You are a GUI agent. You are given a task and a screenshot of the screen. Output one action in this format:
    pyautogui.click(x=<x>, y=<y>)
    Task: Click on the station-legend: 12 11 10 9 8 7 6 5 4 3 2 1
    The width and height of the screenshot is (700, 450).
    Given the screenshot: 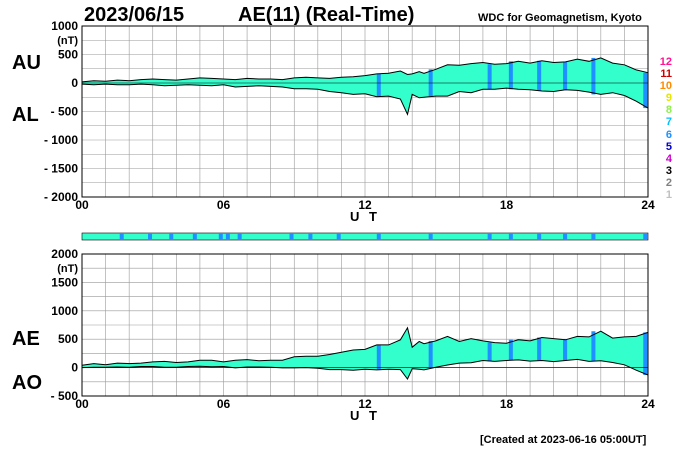 What is the action you would take?
    pyautogui.click(x=661, y=128)
    